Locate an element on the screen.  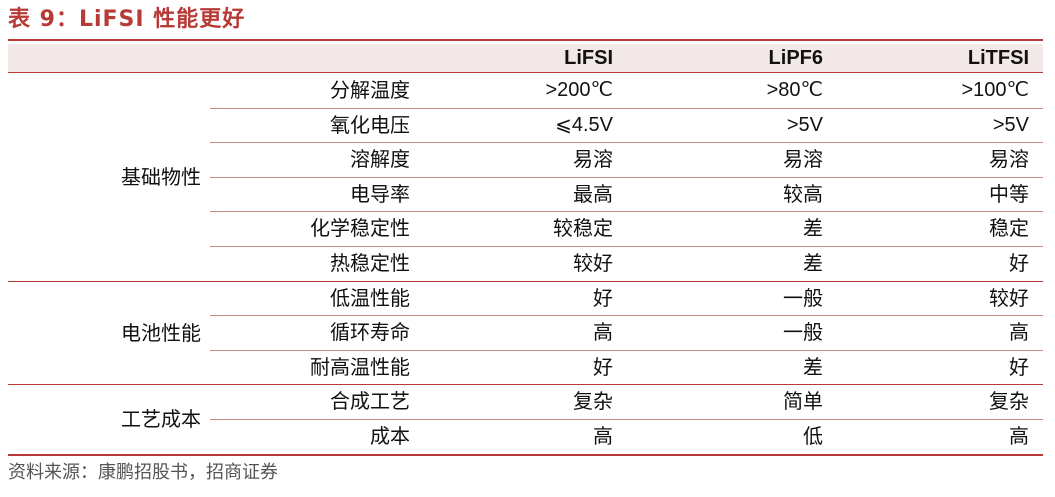
row-label: 合成工艺 is located at coordinates (370, 401).